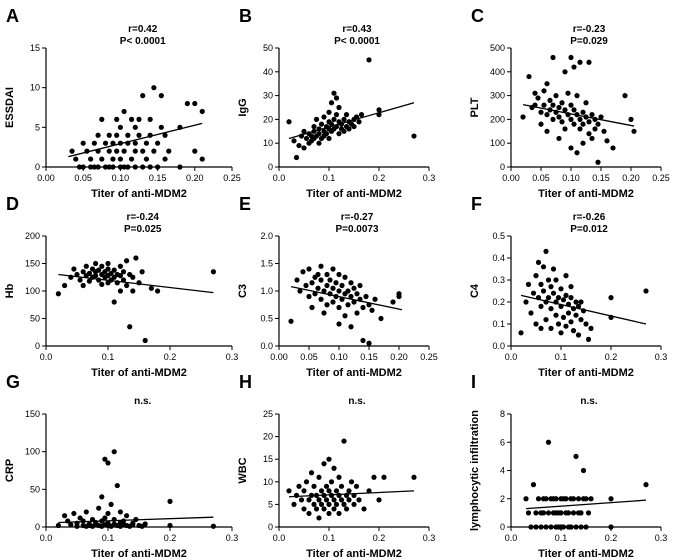  Describe the element at coordinates (12, 16) in the screenshot. I see `panel-label-a: A` at that location.